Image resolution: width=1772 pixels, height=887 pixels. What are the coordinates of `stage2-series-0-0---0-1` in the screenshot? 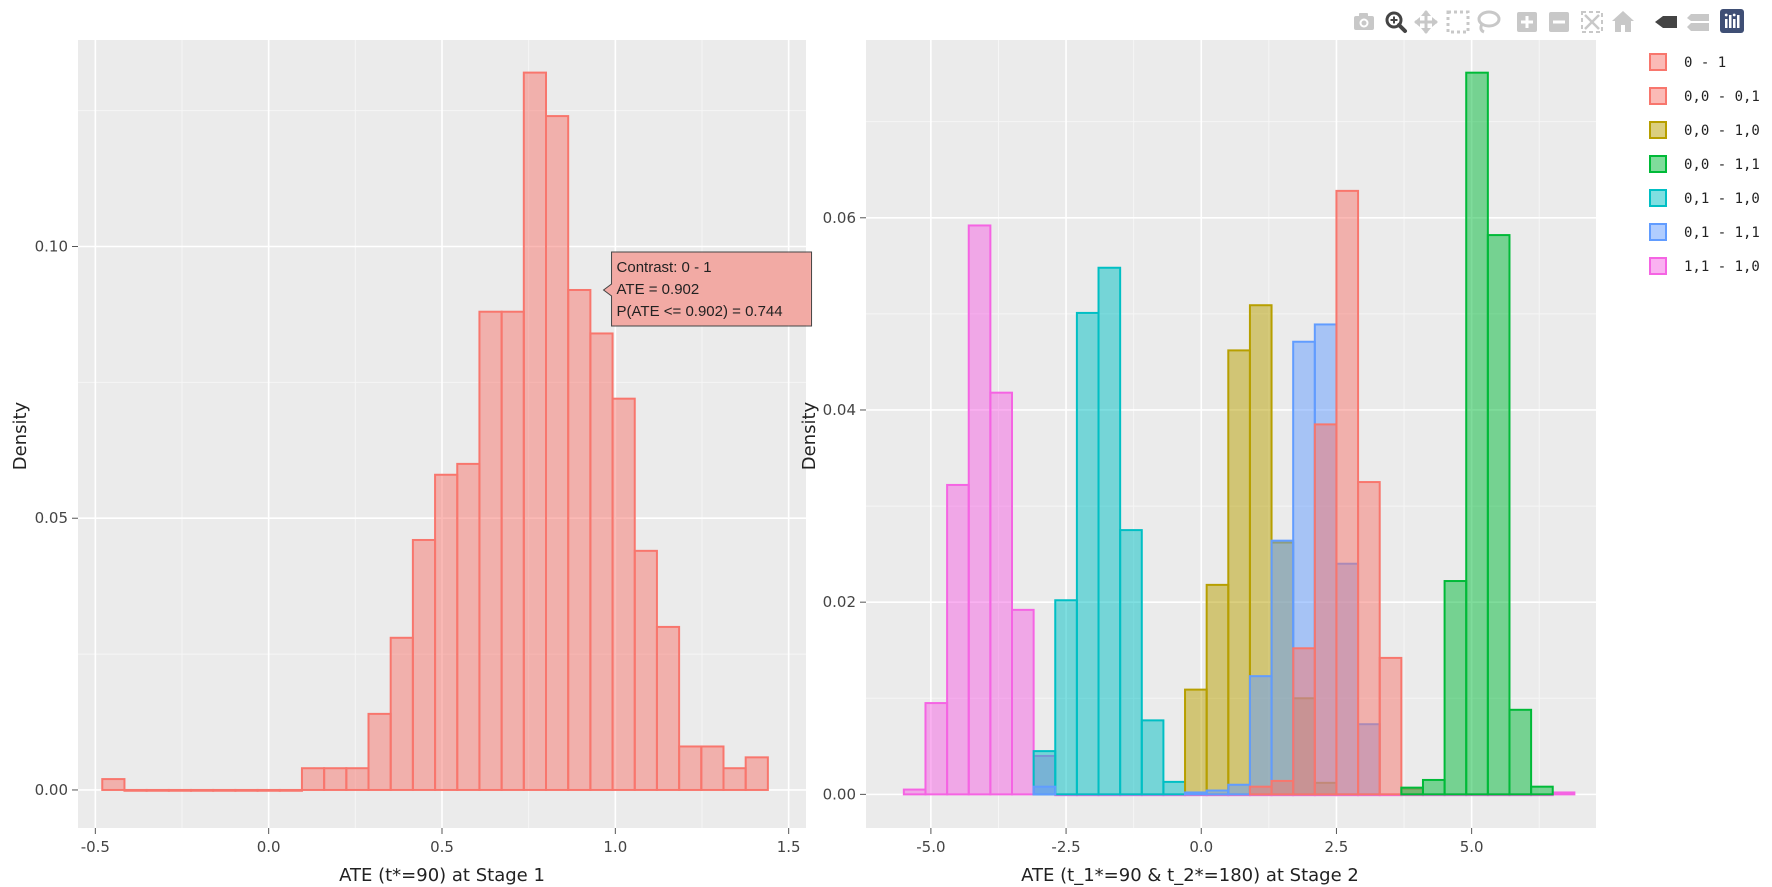 It's located at (1336, 492).